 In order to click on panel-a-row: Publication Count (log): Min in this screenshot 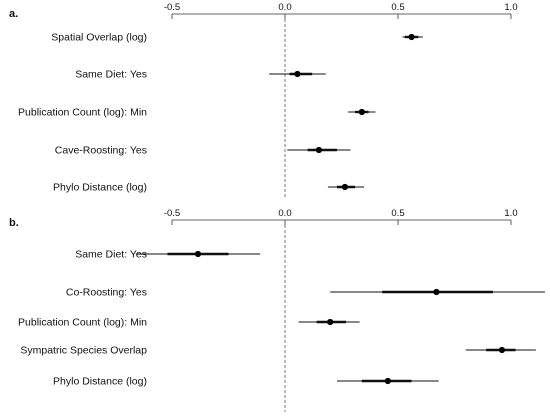, I will do `click(197, 113)`.